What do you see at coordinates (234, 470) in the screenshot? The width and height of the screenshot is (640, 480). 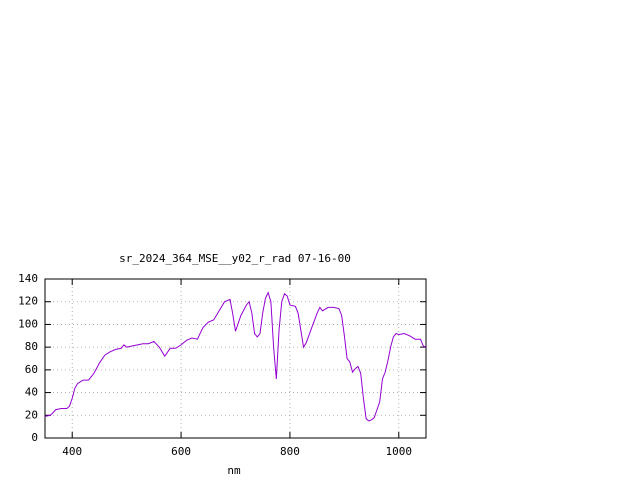 I see `x-axis-label: nm` at bounding box center [234, 470].